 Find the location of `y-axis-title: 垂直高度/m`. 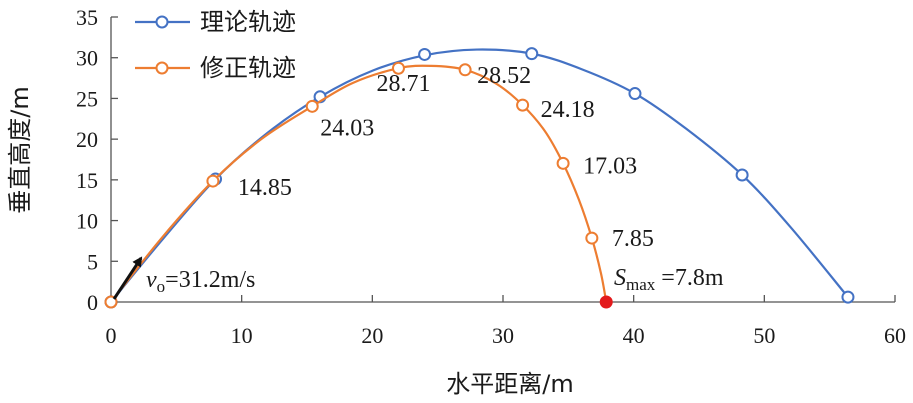

y-axis-title: 垂直高度/m is located at coordinates (20, 149).